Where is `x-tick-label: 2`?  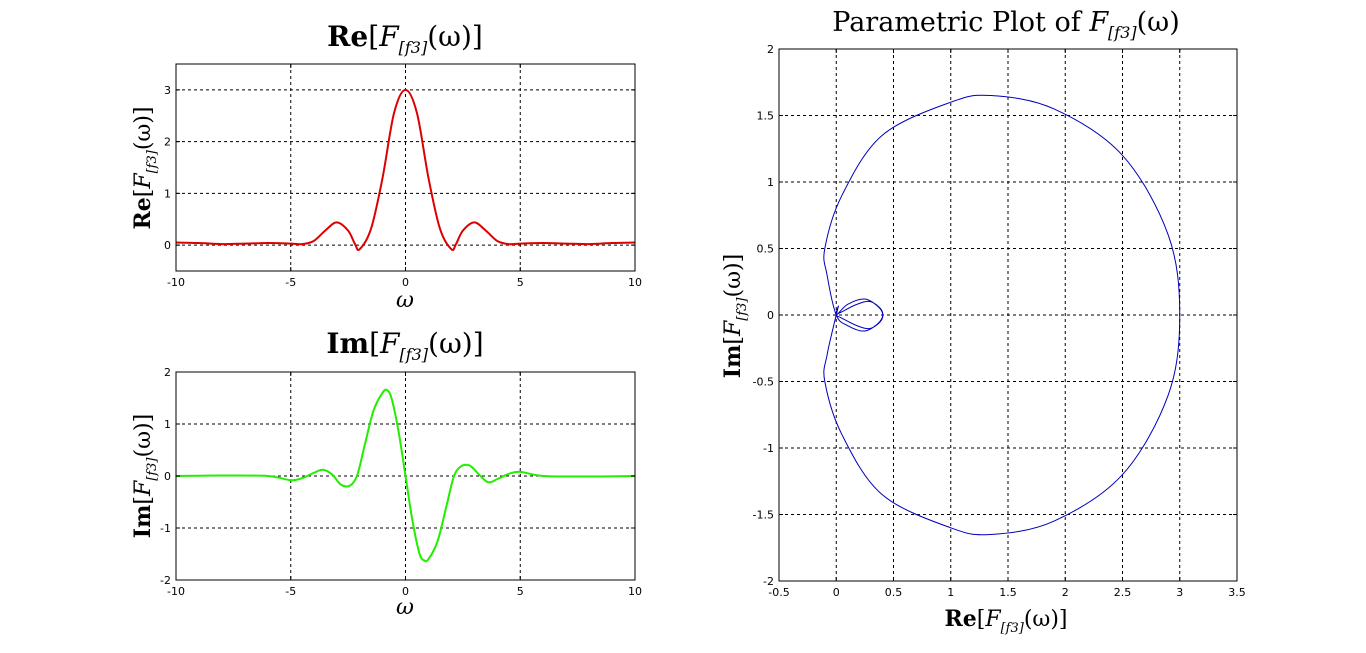 x-tick-label: 2 is located at coordinates (1065, 592).